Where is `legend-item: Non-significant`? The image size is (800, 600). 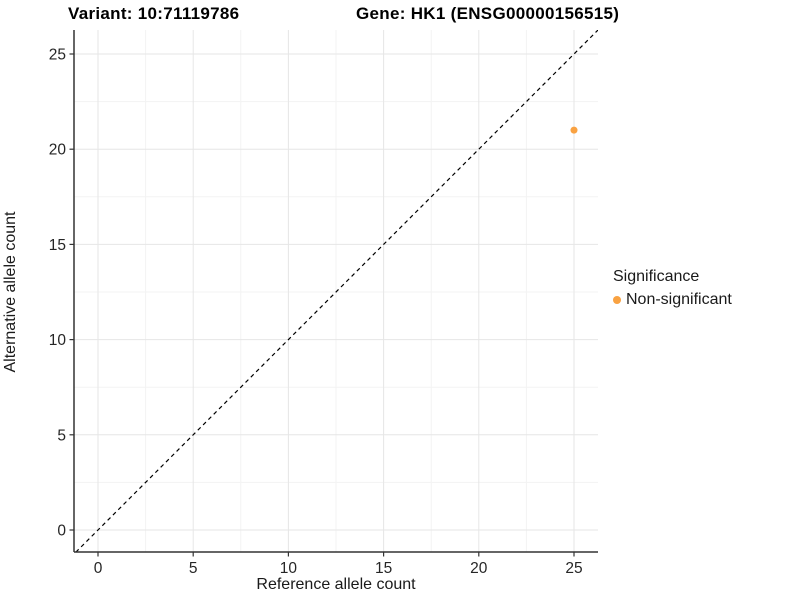
legend-item: Non-significant is located at coordinates (672, 300).